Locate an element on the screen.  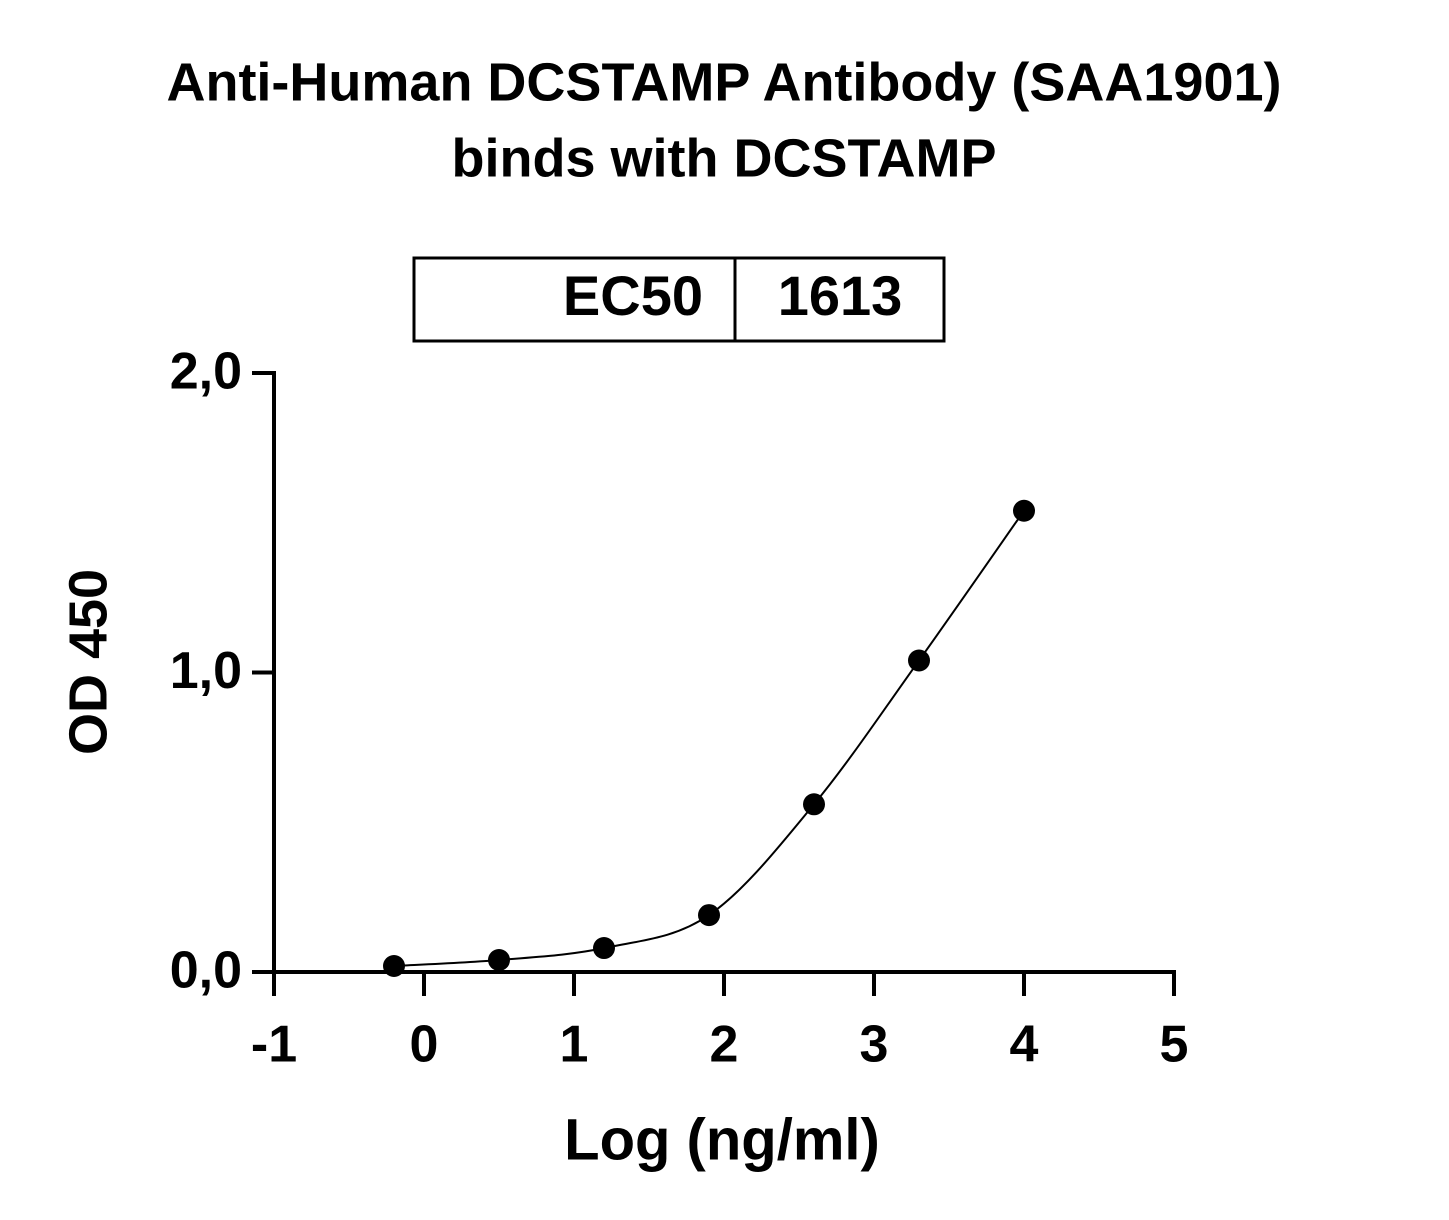
x-tick-label: -1 is located at coordinates (274, 1045).